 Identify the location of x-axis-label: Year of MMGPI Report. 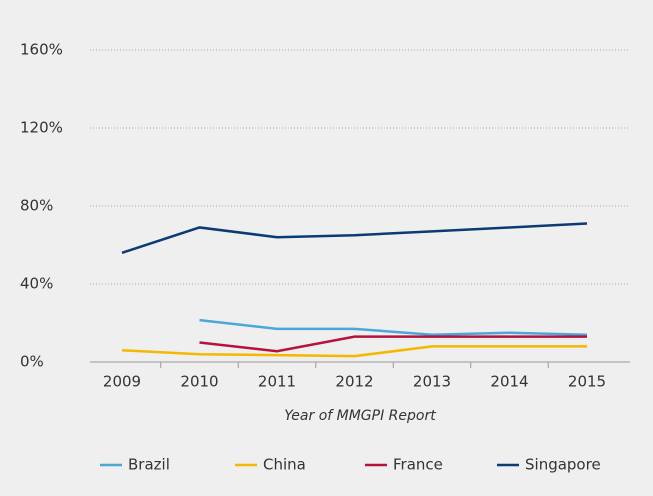
(360, 416).